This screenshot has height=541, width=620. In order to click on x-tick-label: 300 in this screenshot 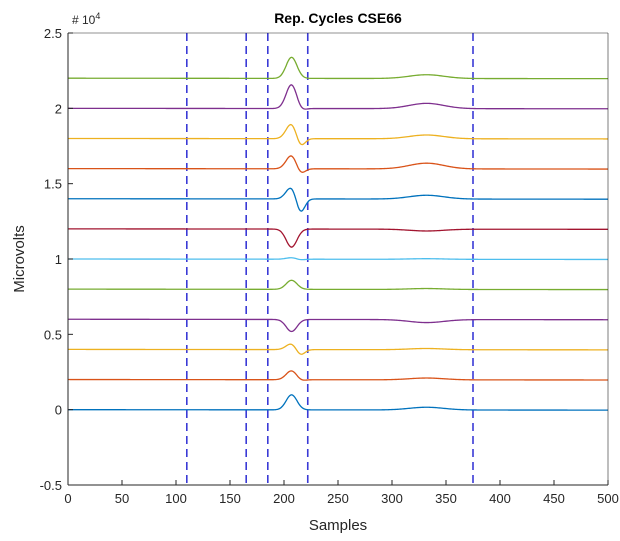, I will do `click(392, 498)`.